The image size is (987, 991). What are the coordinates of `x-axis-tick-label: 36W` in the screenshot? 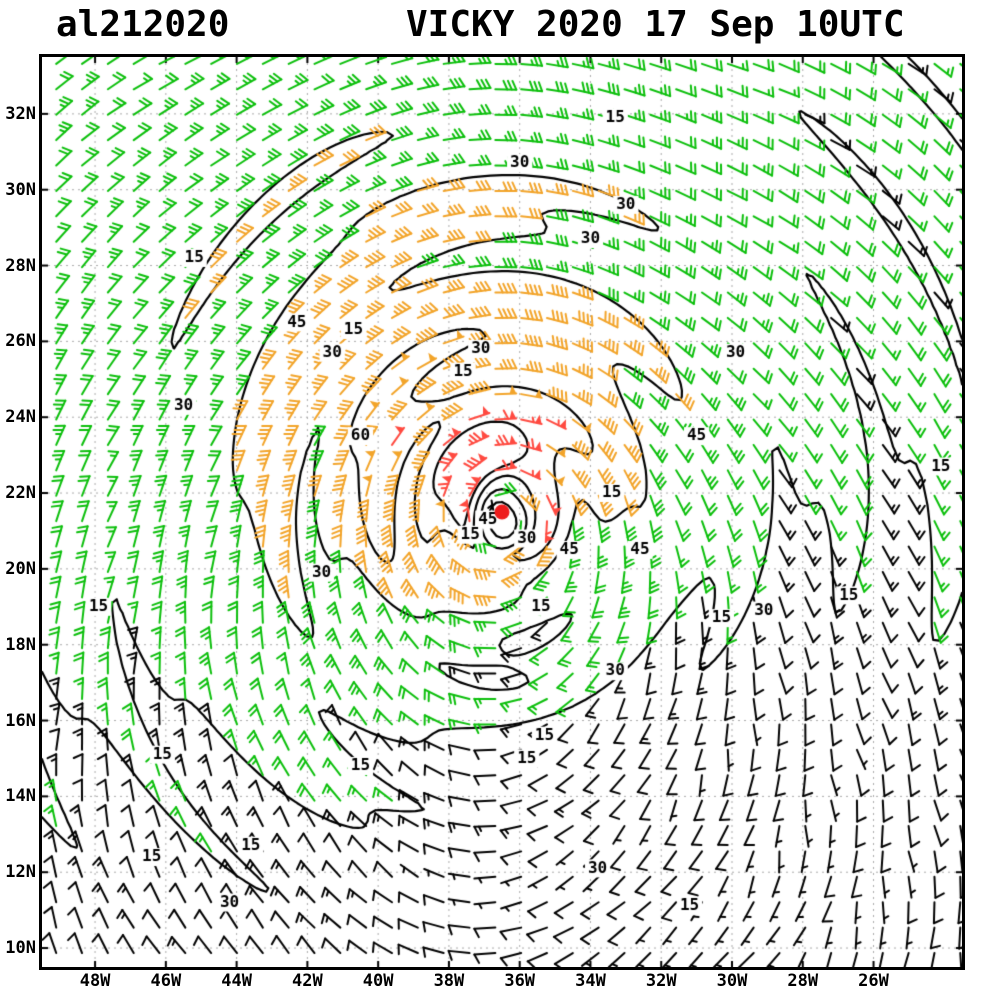 It's located at (520, 981).